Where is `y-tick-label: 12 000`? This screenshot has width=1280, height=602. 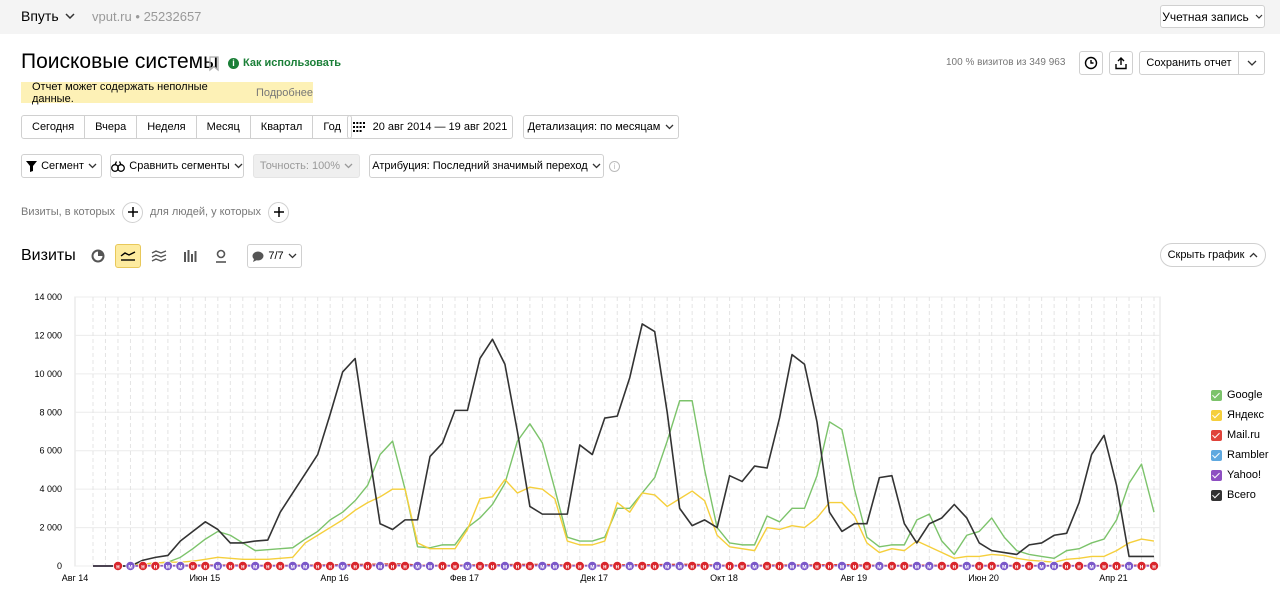
y-tick-label: 12 000 is located at coordinates (48, 335).